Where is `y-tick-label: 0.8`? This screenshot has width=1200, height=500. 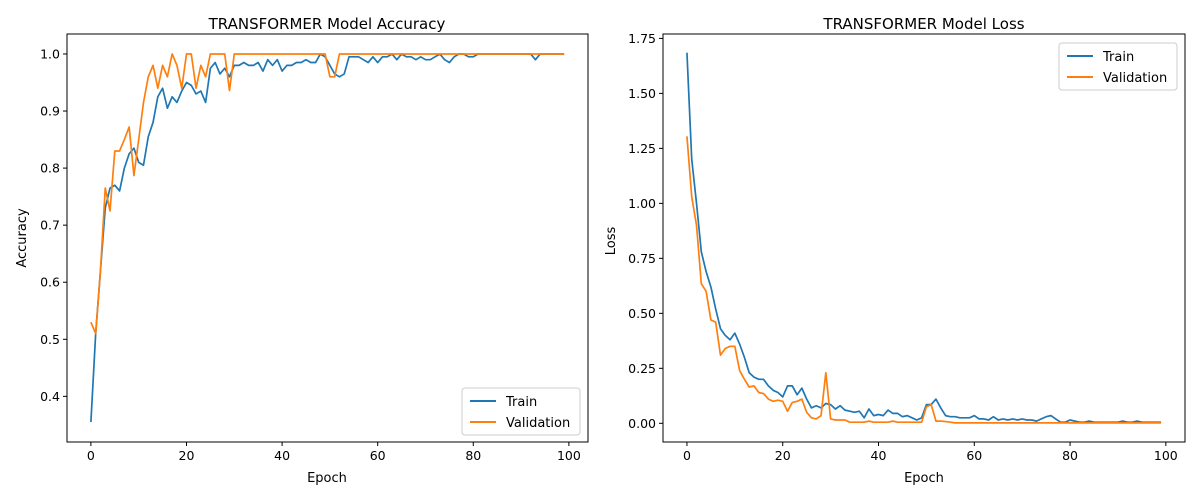
y-tick-label: 0.8 is located at coordinates (50, 168).